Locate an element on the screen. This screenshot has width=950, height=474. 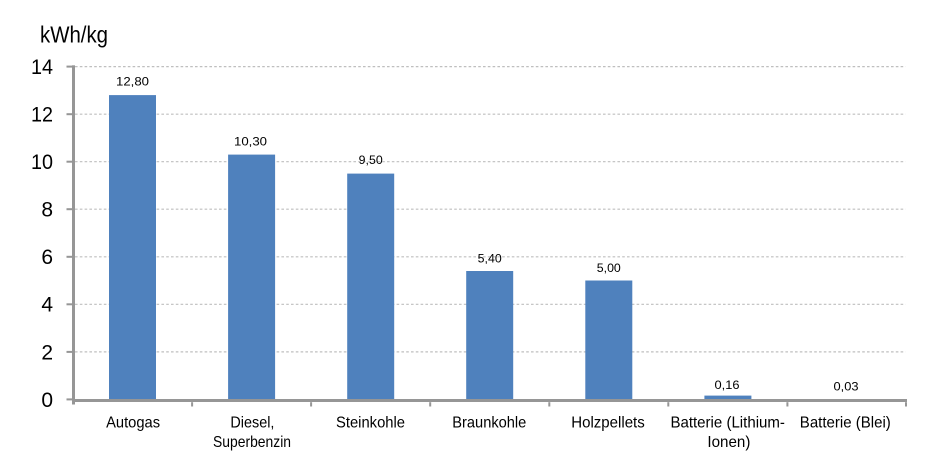
svg-text: 0,16 is located at coordinates (727, 385).